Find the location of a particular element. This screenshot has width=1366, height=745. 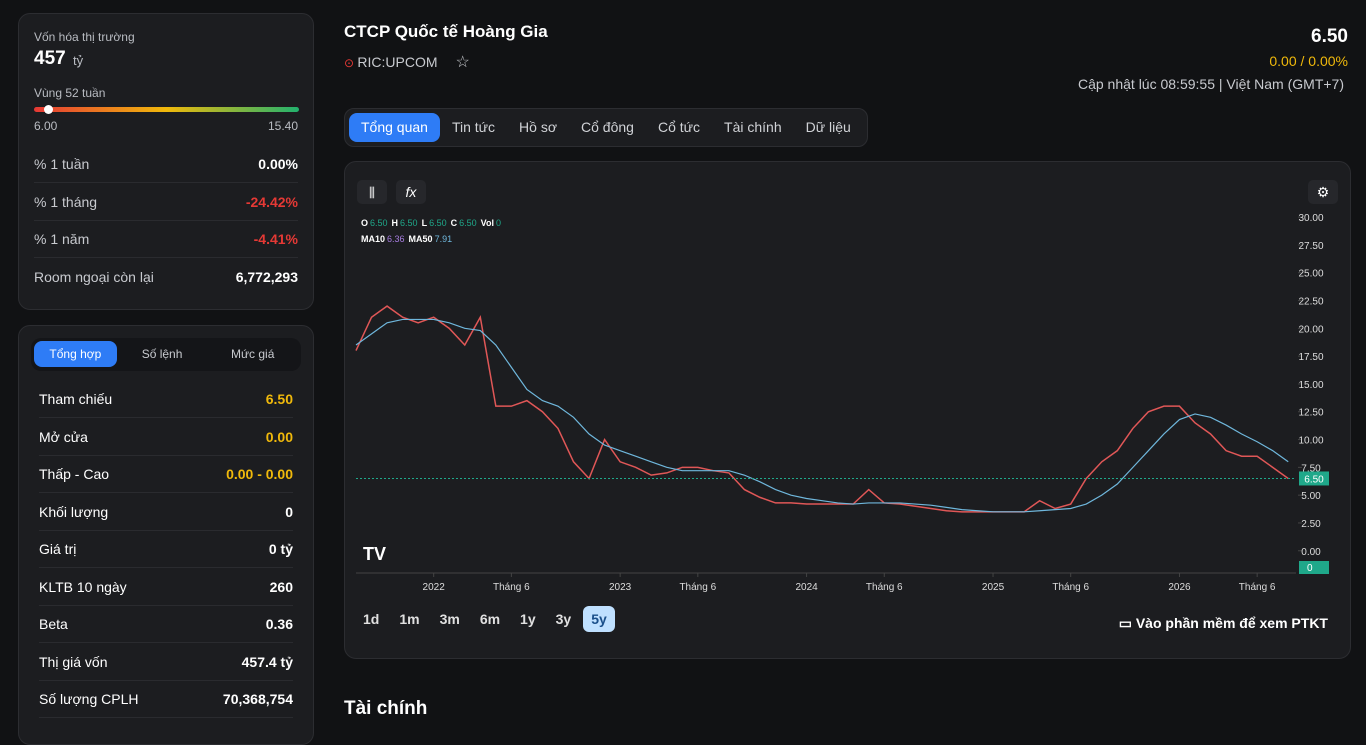

ptkt-text: Vào phần mềm để xem PTKT is located at coordinates (1231, 623).